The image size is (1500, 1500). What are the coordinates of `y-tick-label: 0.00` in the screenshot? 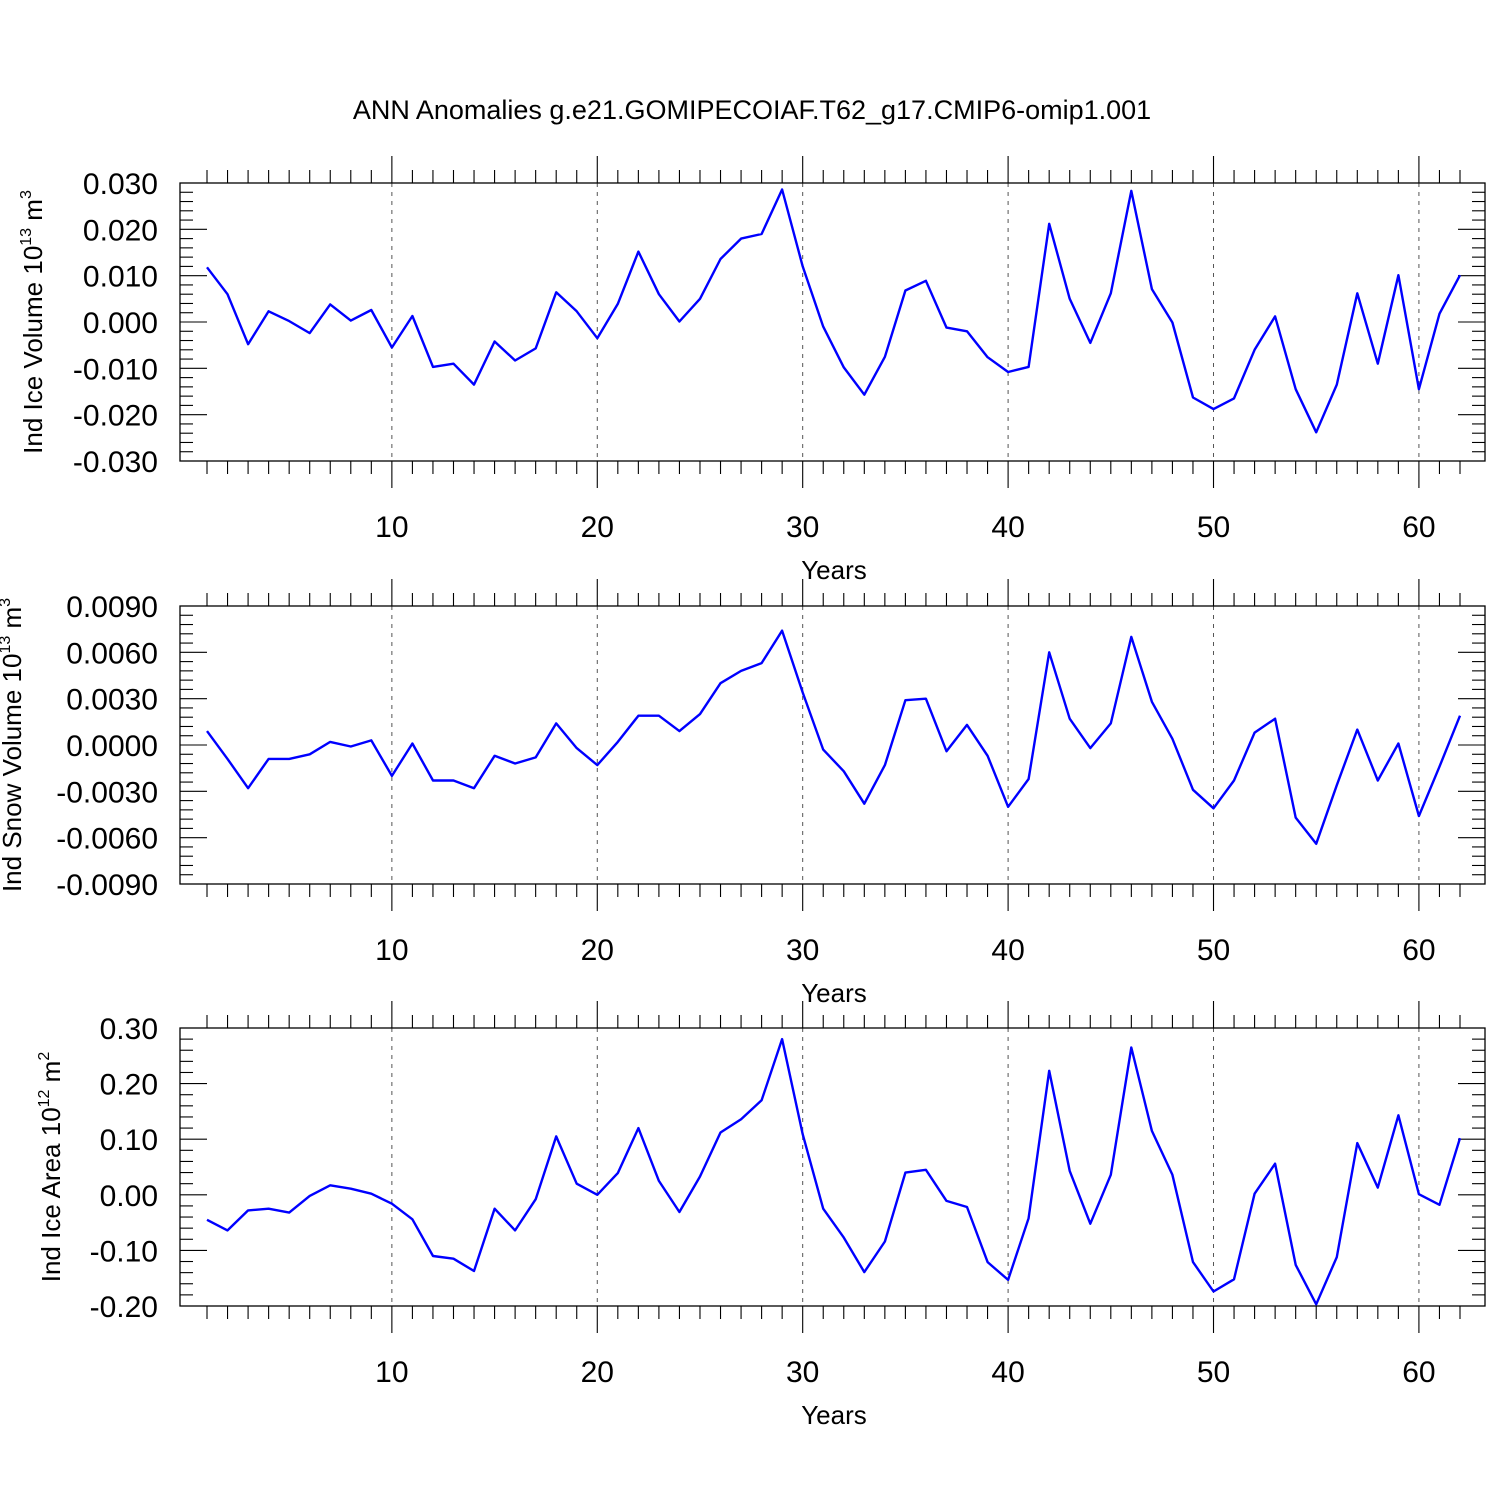 It's located at (129, 1196).